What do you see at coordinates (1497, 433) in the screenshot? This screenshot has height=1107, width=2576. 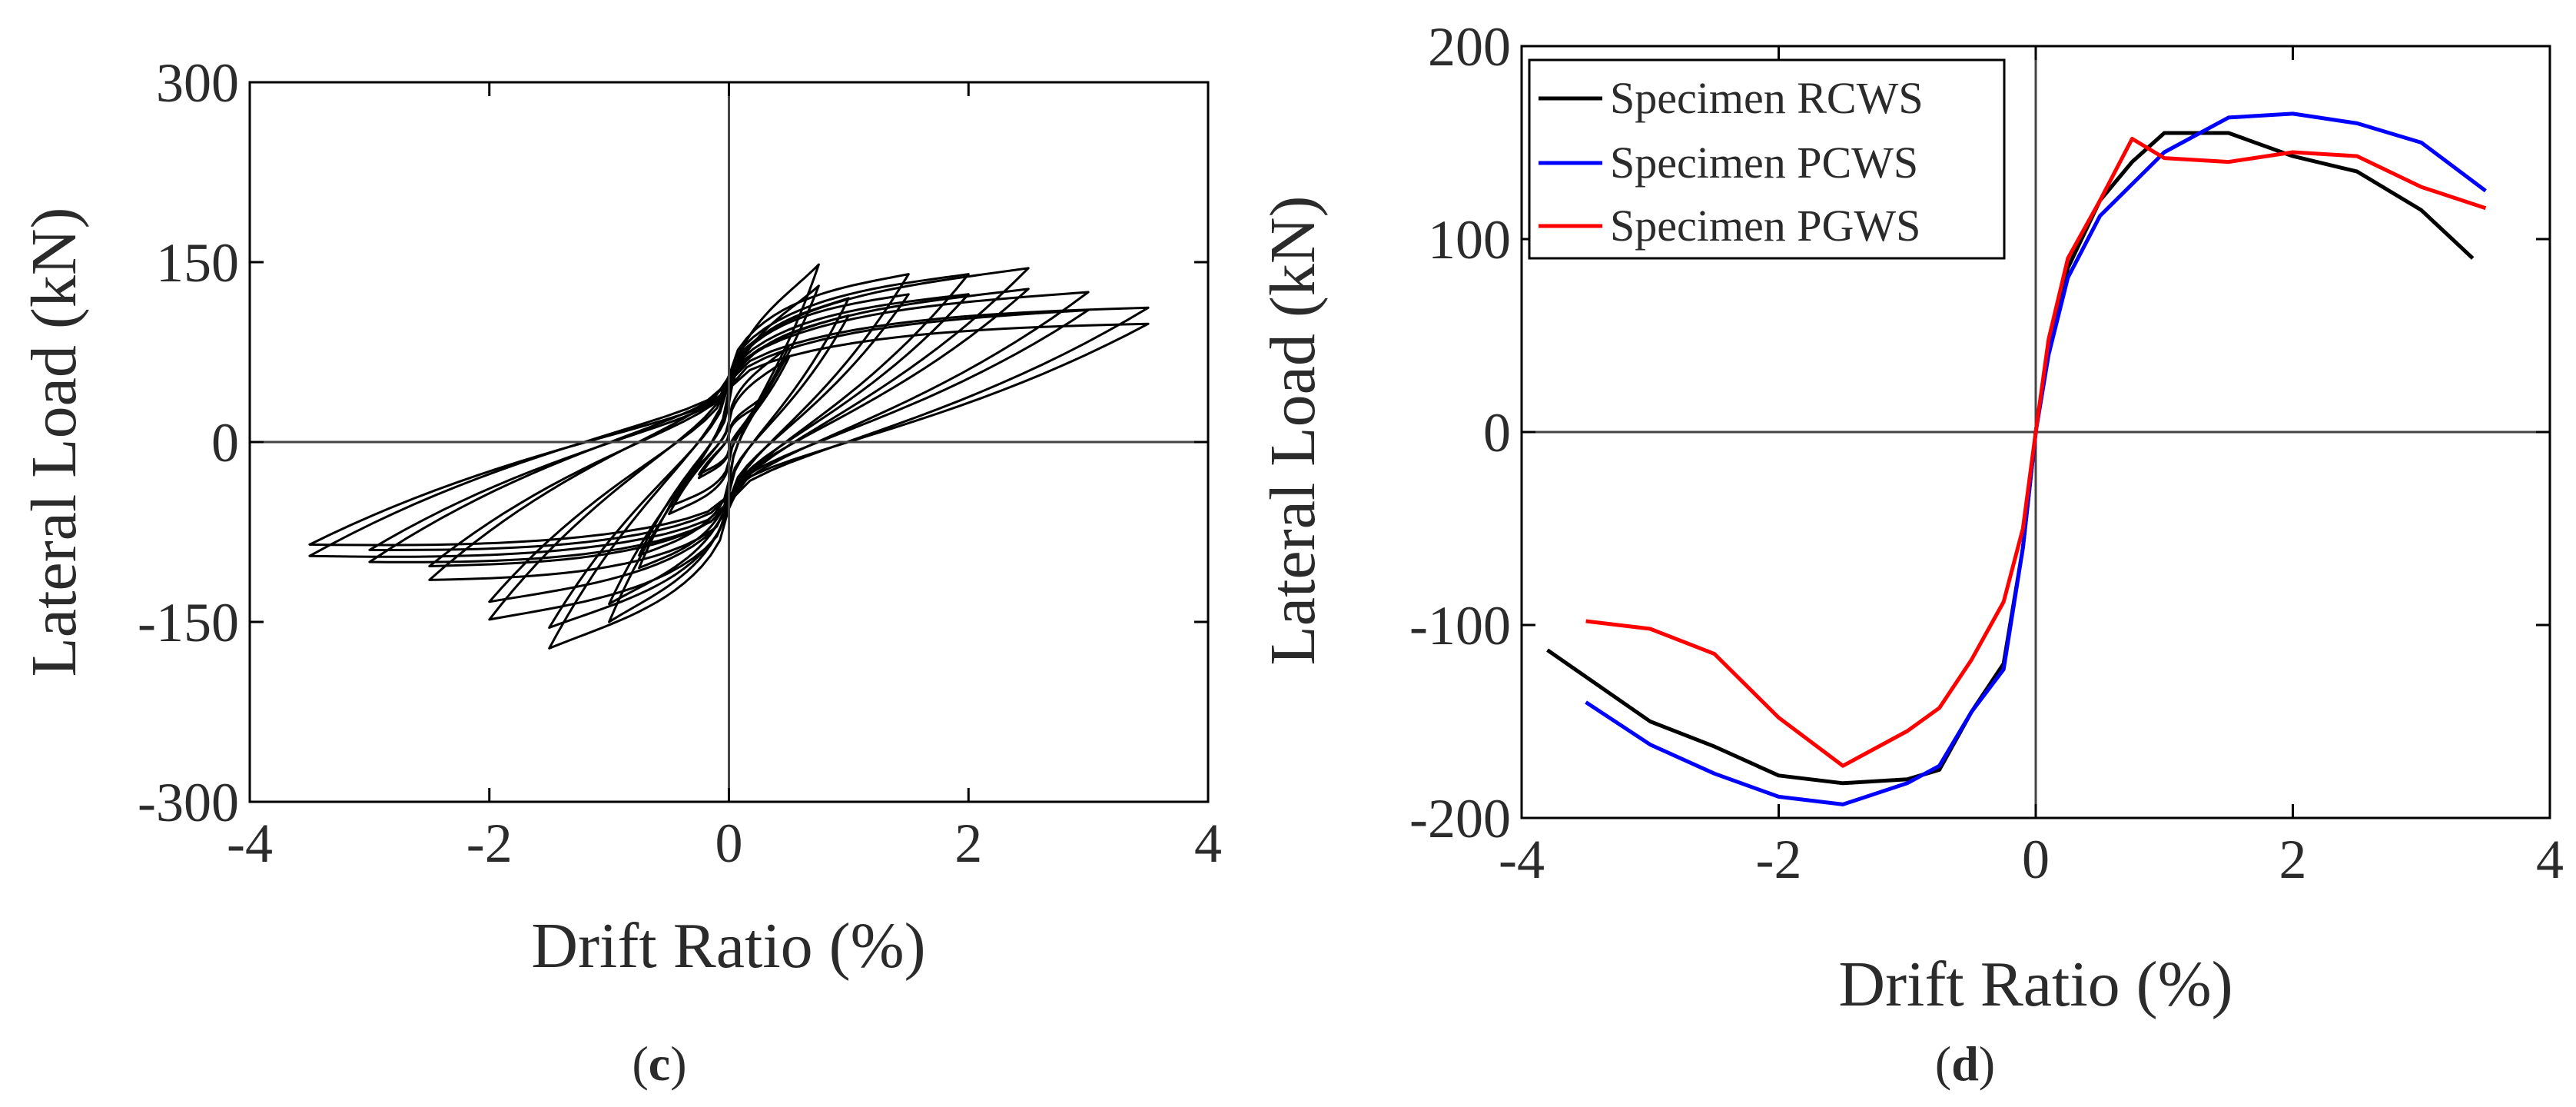 I see `panel-d-ytick-label: 0` at bounding box center [1497, 433].